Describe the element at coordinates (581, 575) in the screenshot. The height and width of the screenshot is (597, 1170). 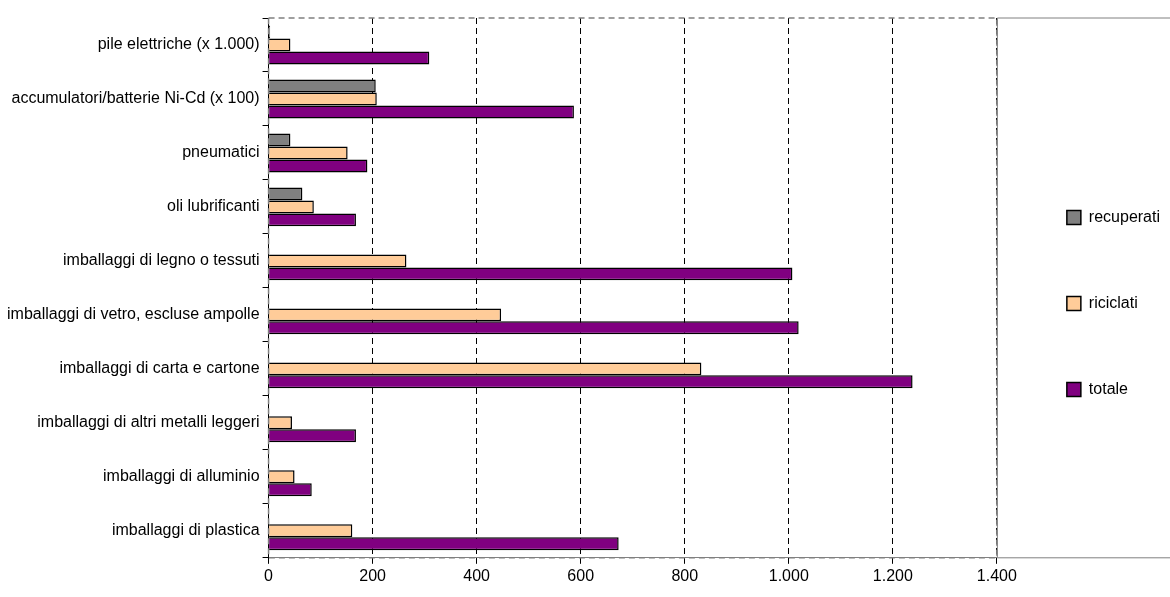
I see `x-tick-label: 600` at that location.